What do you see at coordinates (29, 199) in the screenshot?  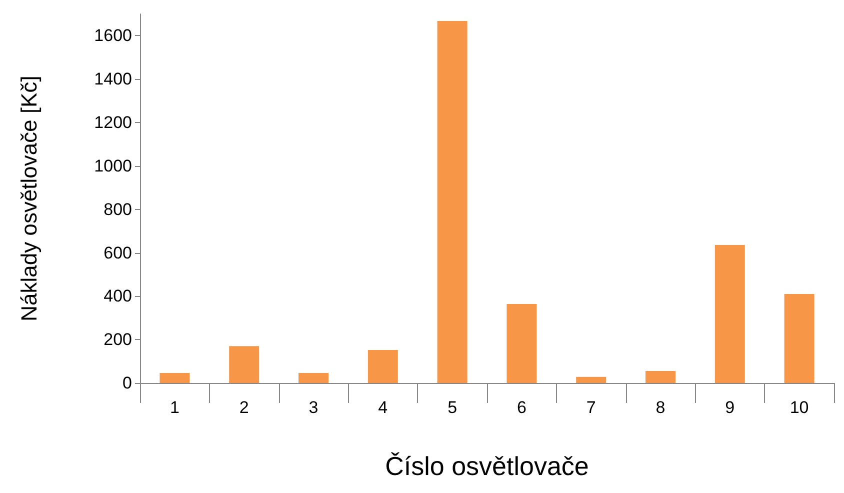 I see `y-axis-title: Náklady osvětlovače [Kč]` at bounding box center [29, 199].